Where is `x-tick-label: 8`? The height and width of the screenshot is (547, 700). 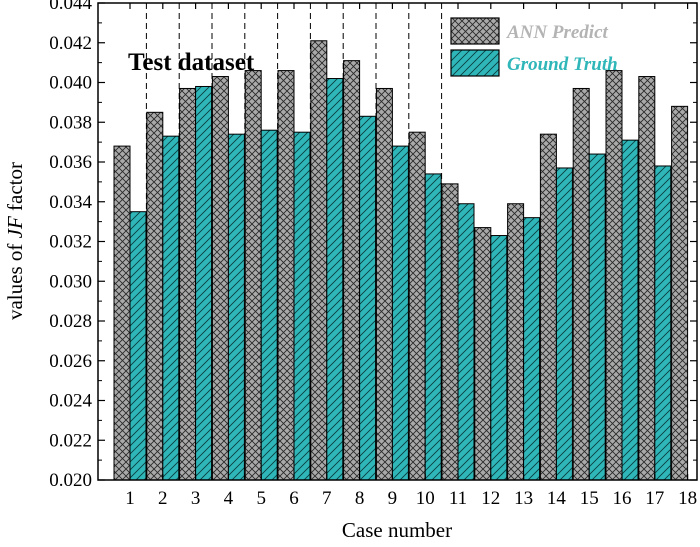
x-tick-label: 8 is located at coordinates (360, 498).